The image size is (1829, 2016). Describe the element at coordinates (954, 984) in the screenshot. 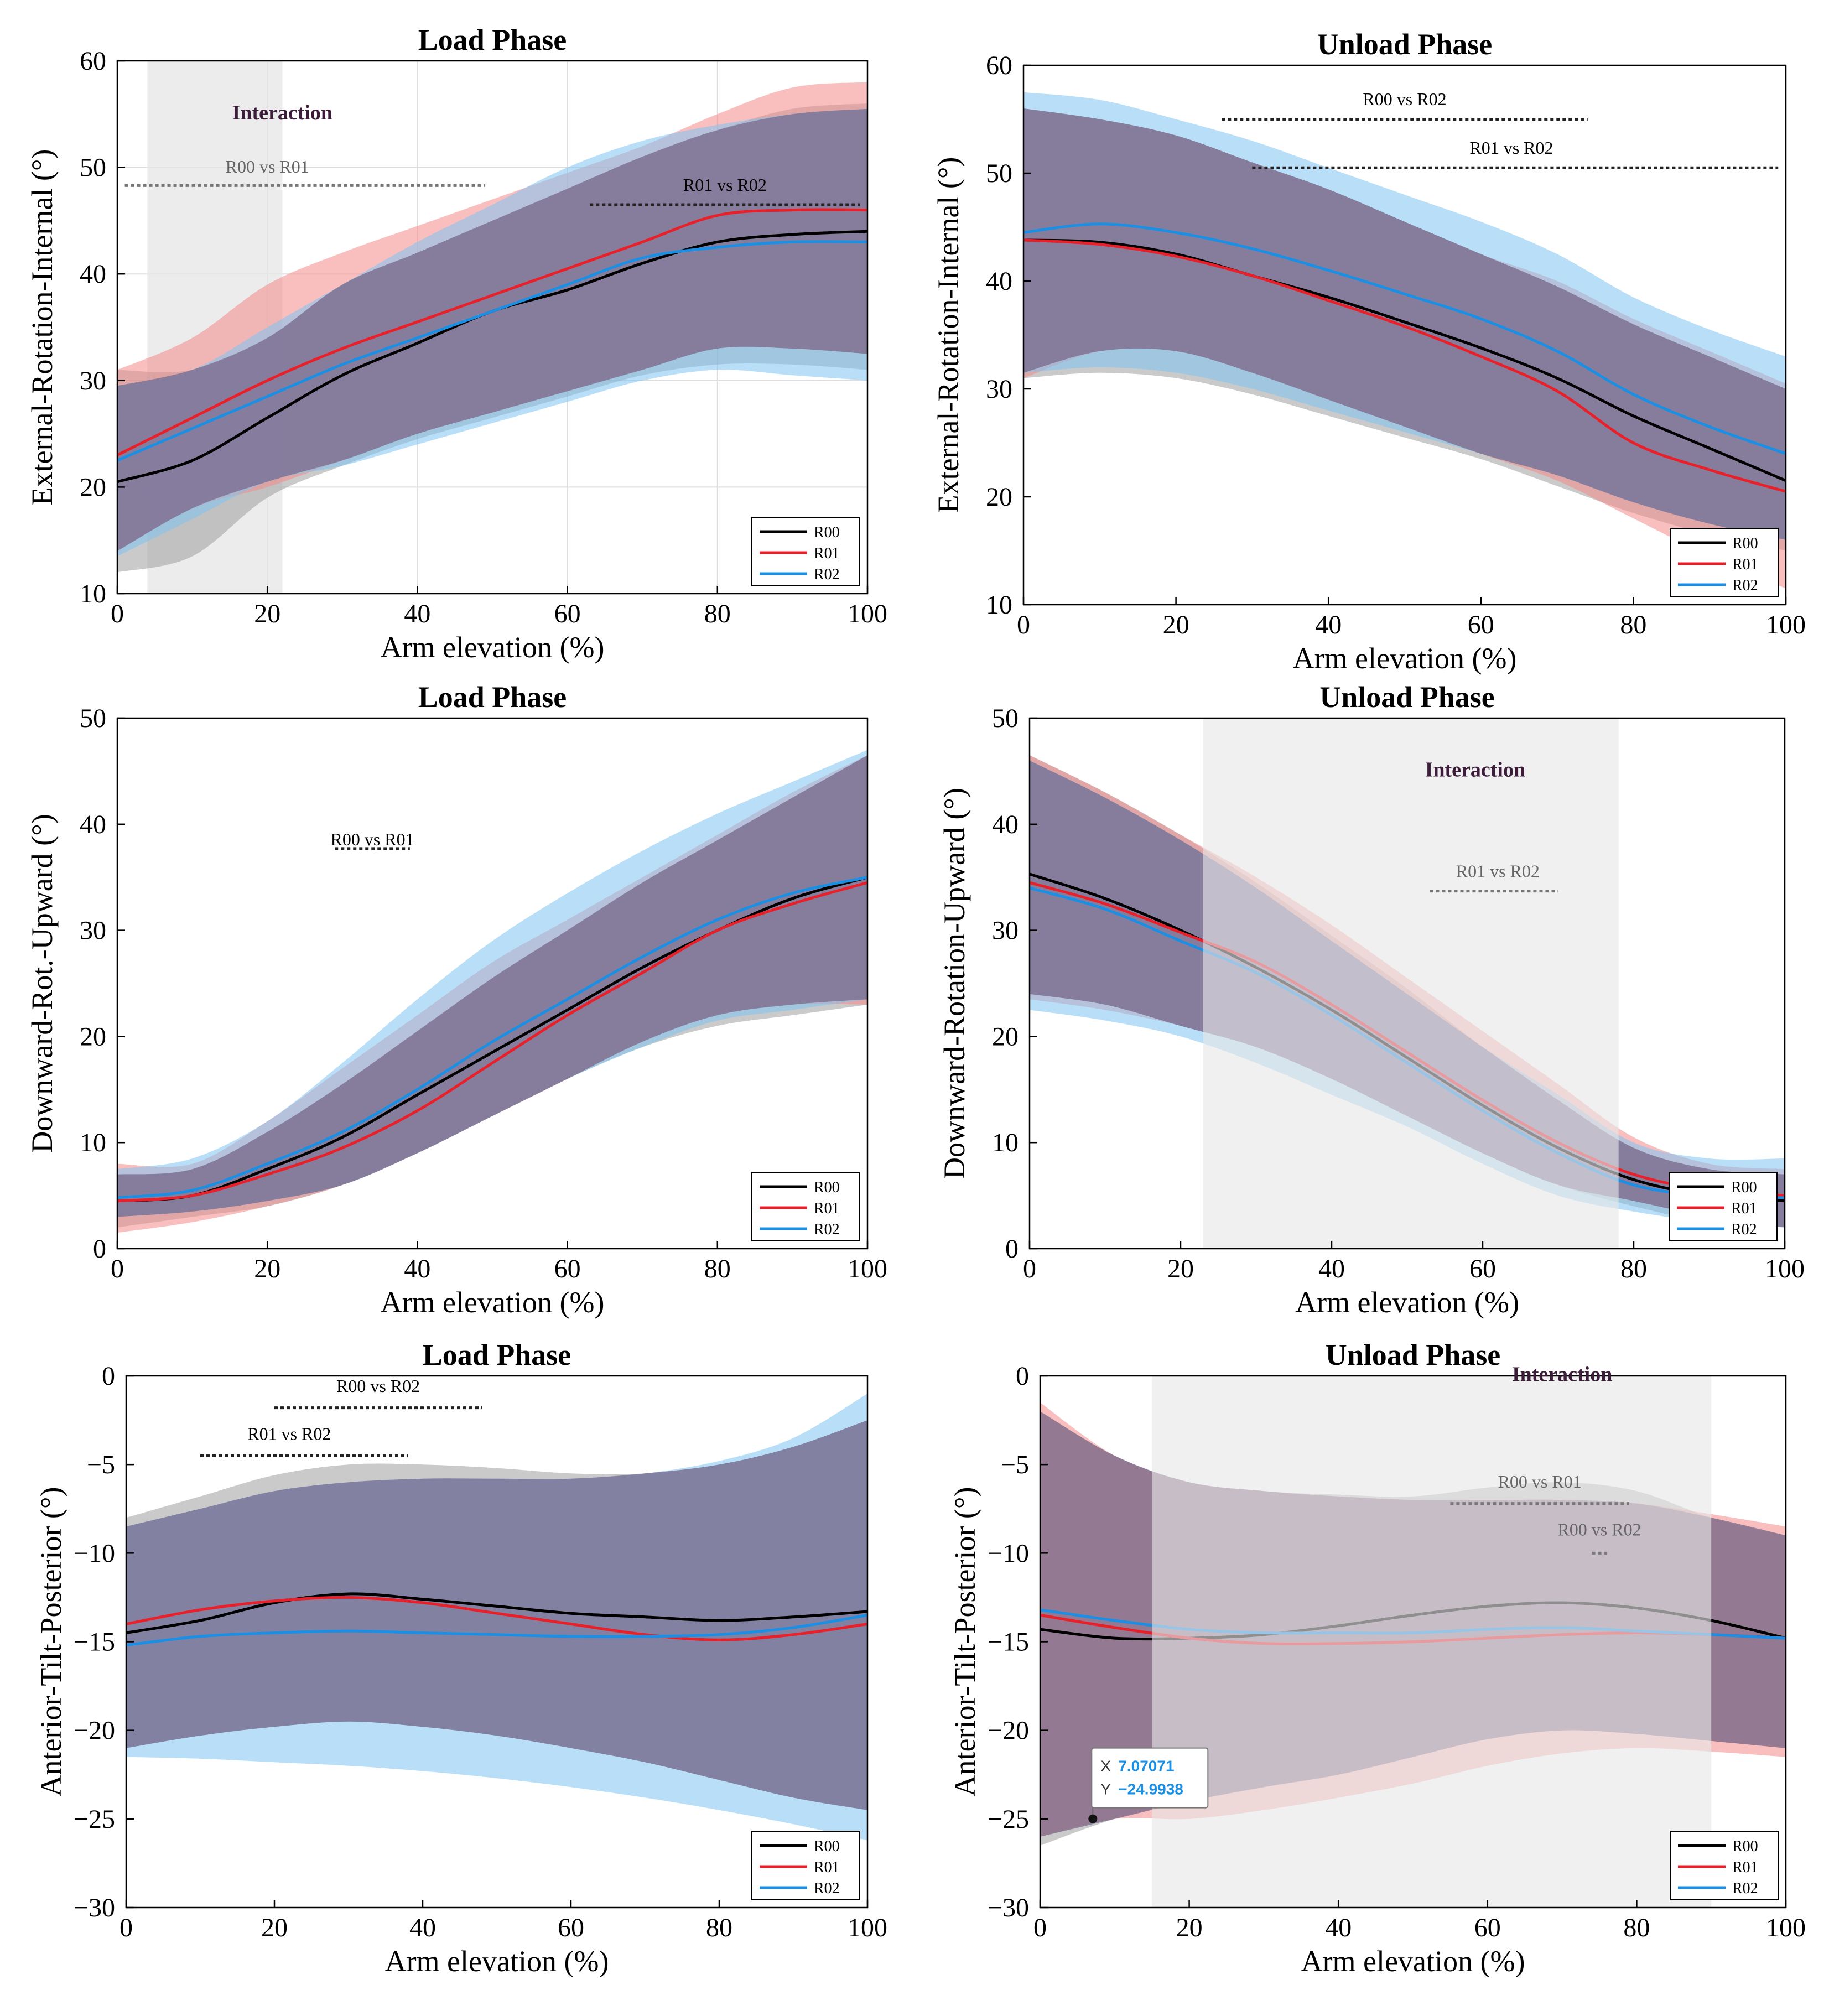

I see `y-axis-label: Downward-Rotation-Upward (°)` at that location.